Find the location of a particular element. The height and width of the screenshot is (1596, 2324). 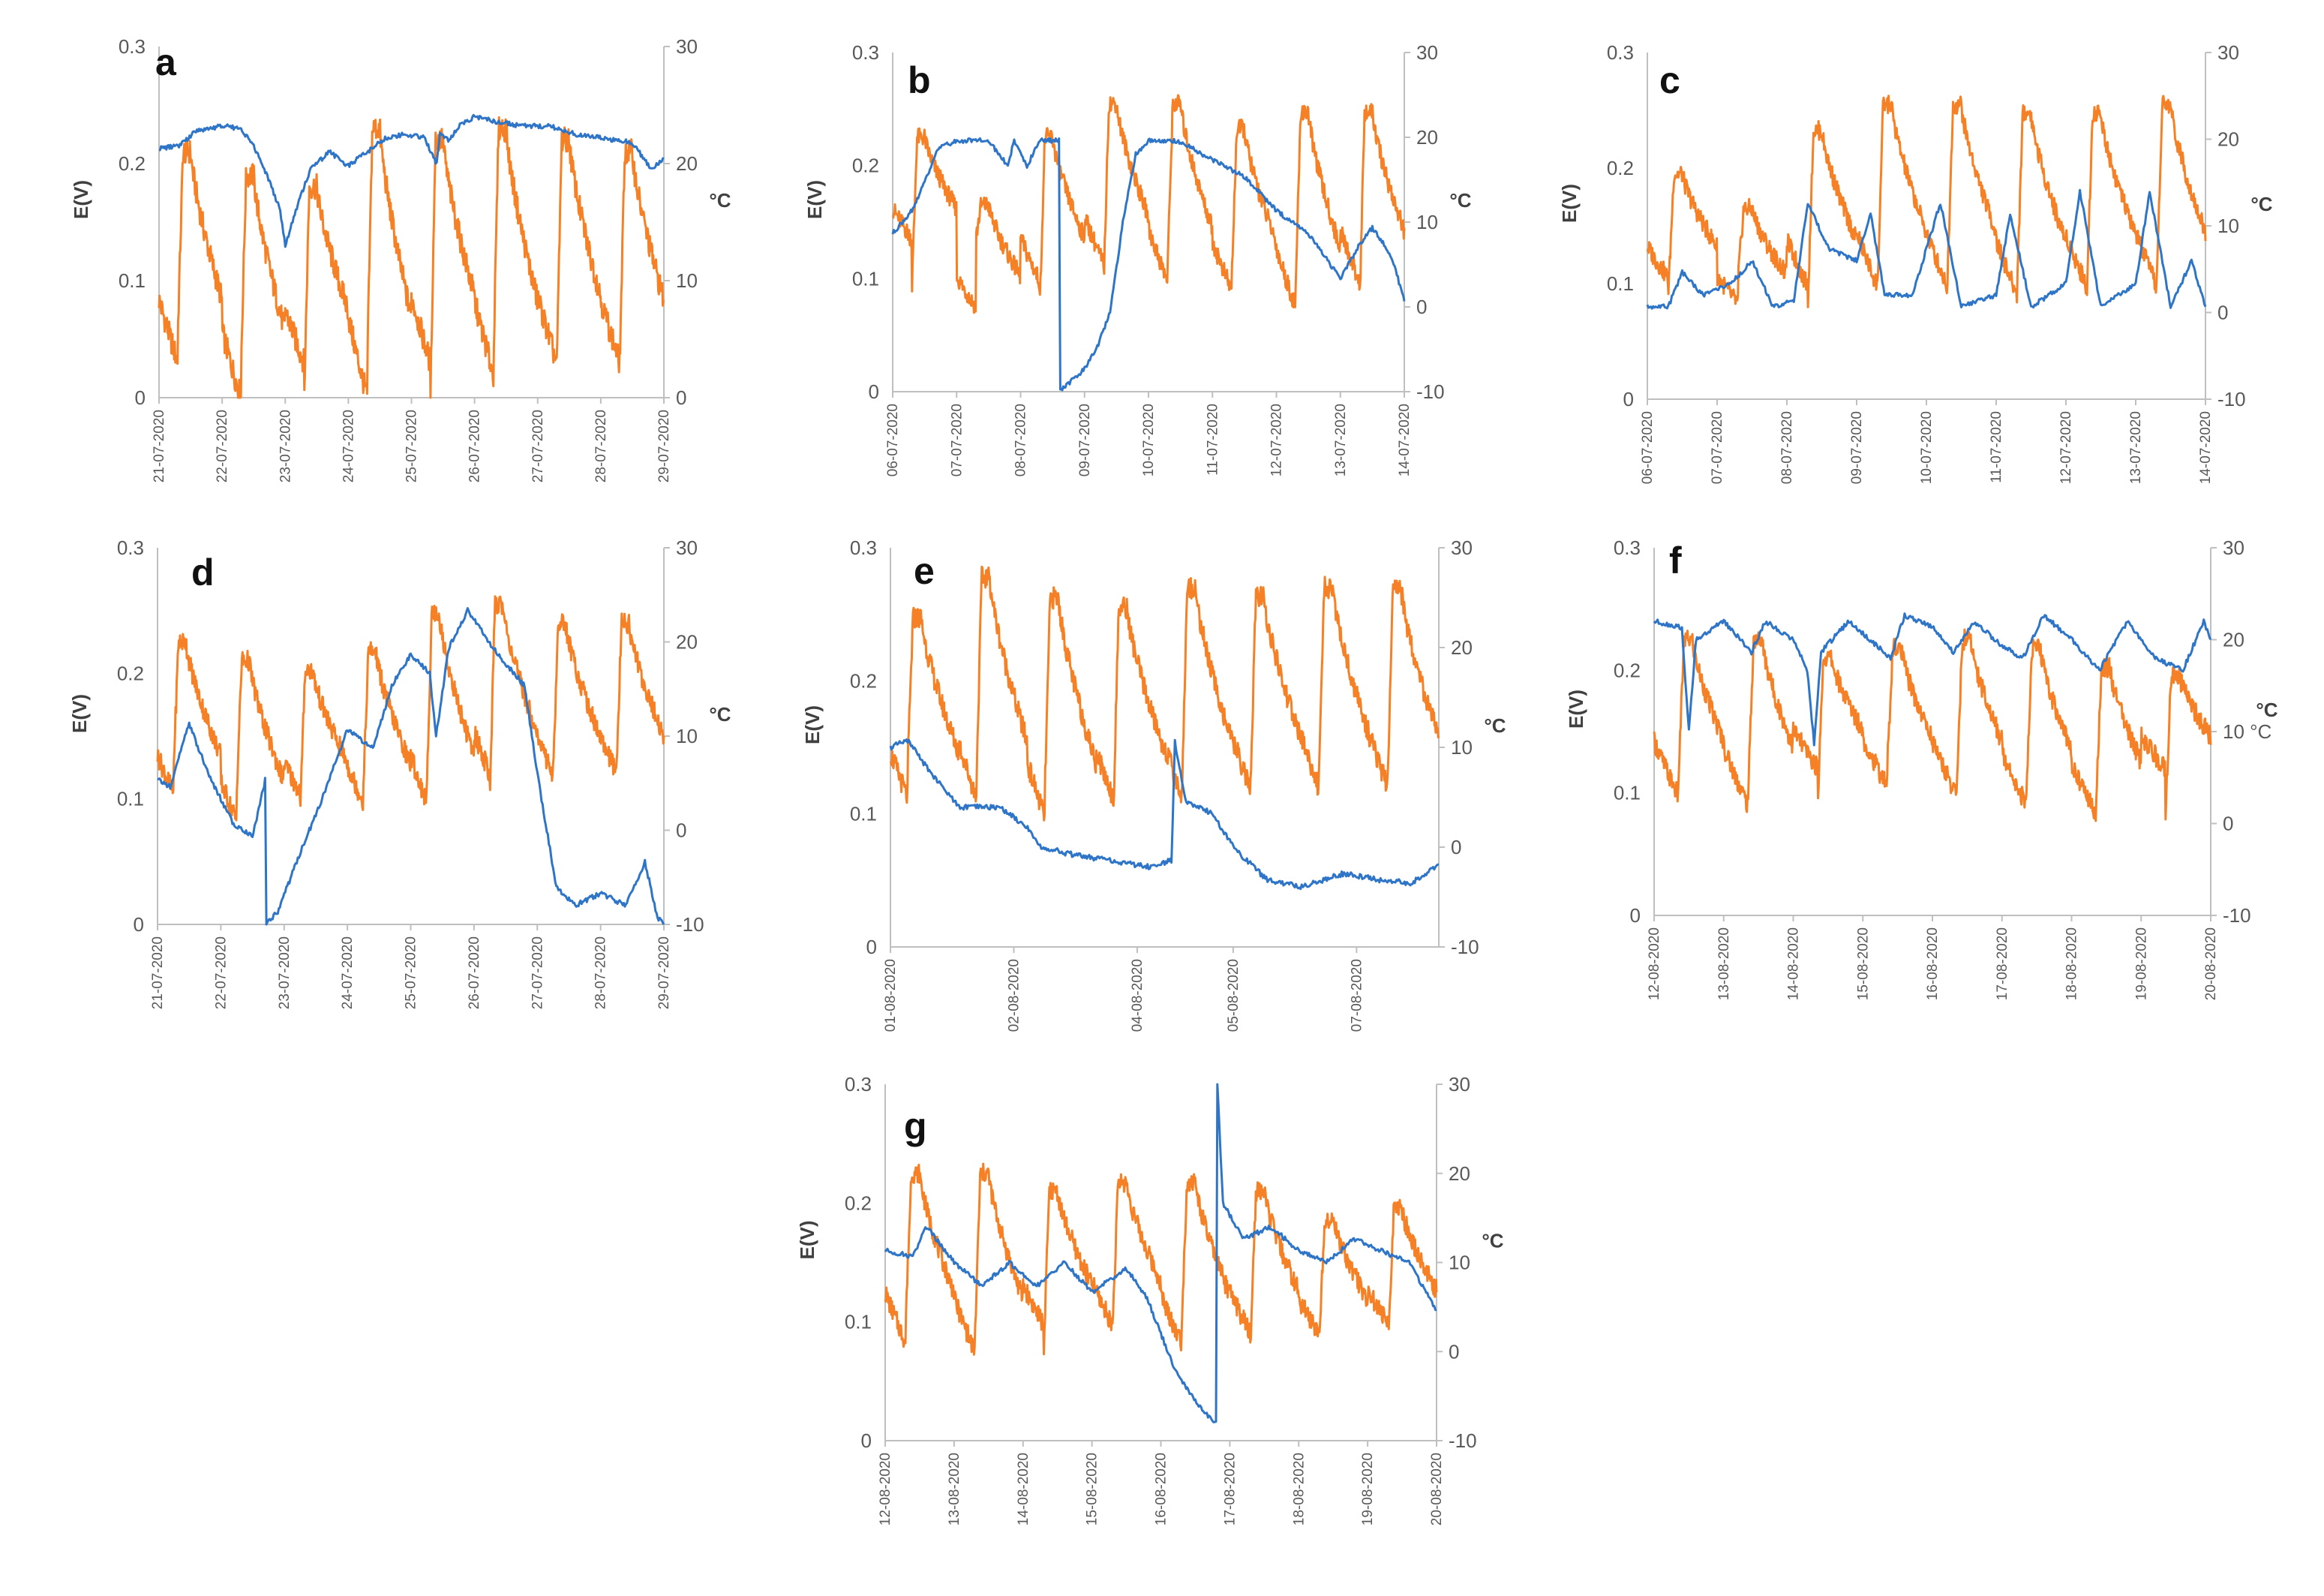

x-tick-label: 15-08-2020 is located at coordinates (1863, 964).